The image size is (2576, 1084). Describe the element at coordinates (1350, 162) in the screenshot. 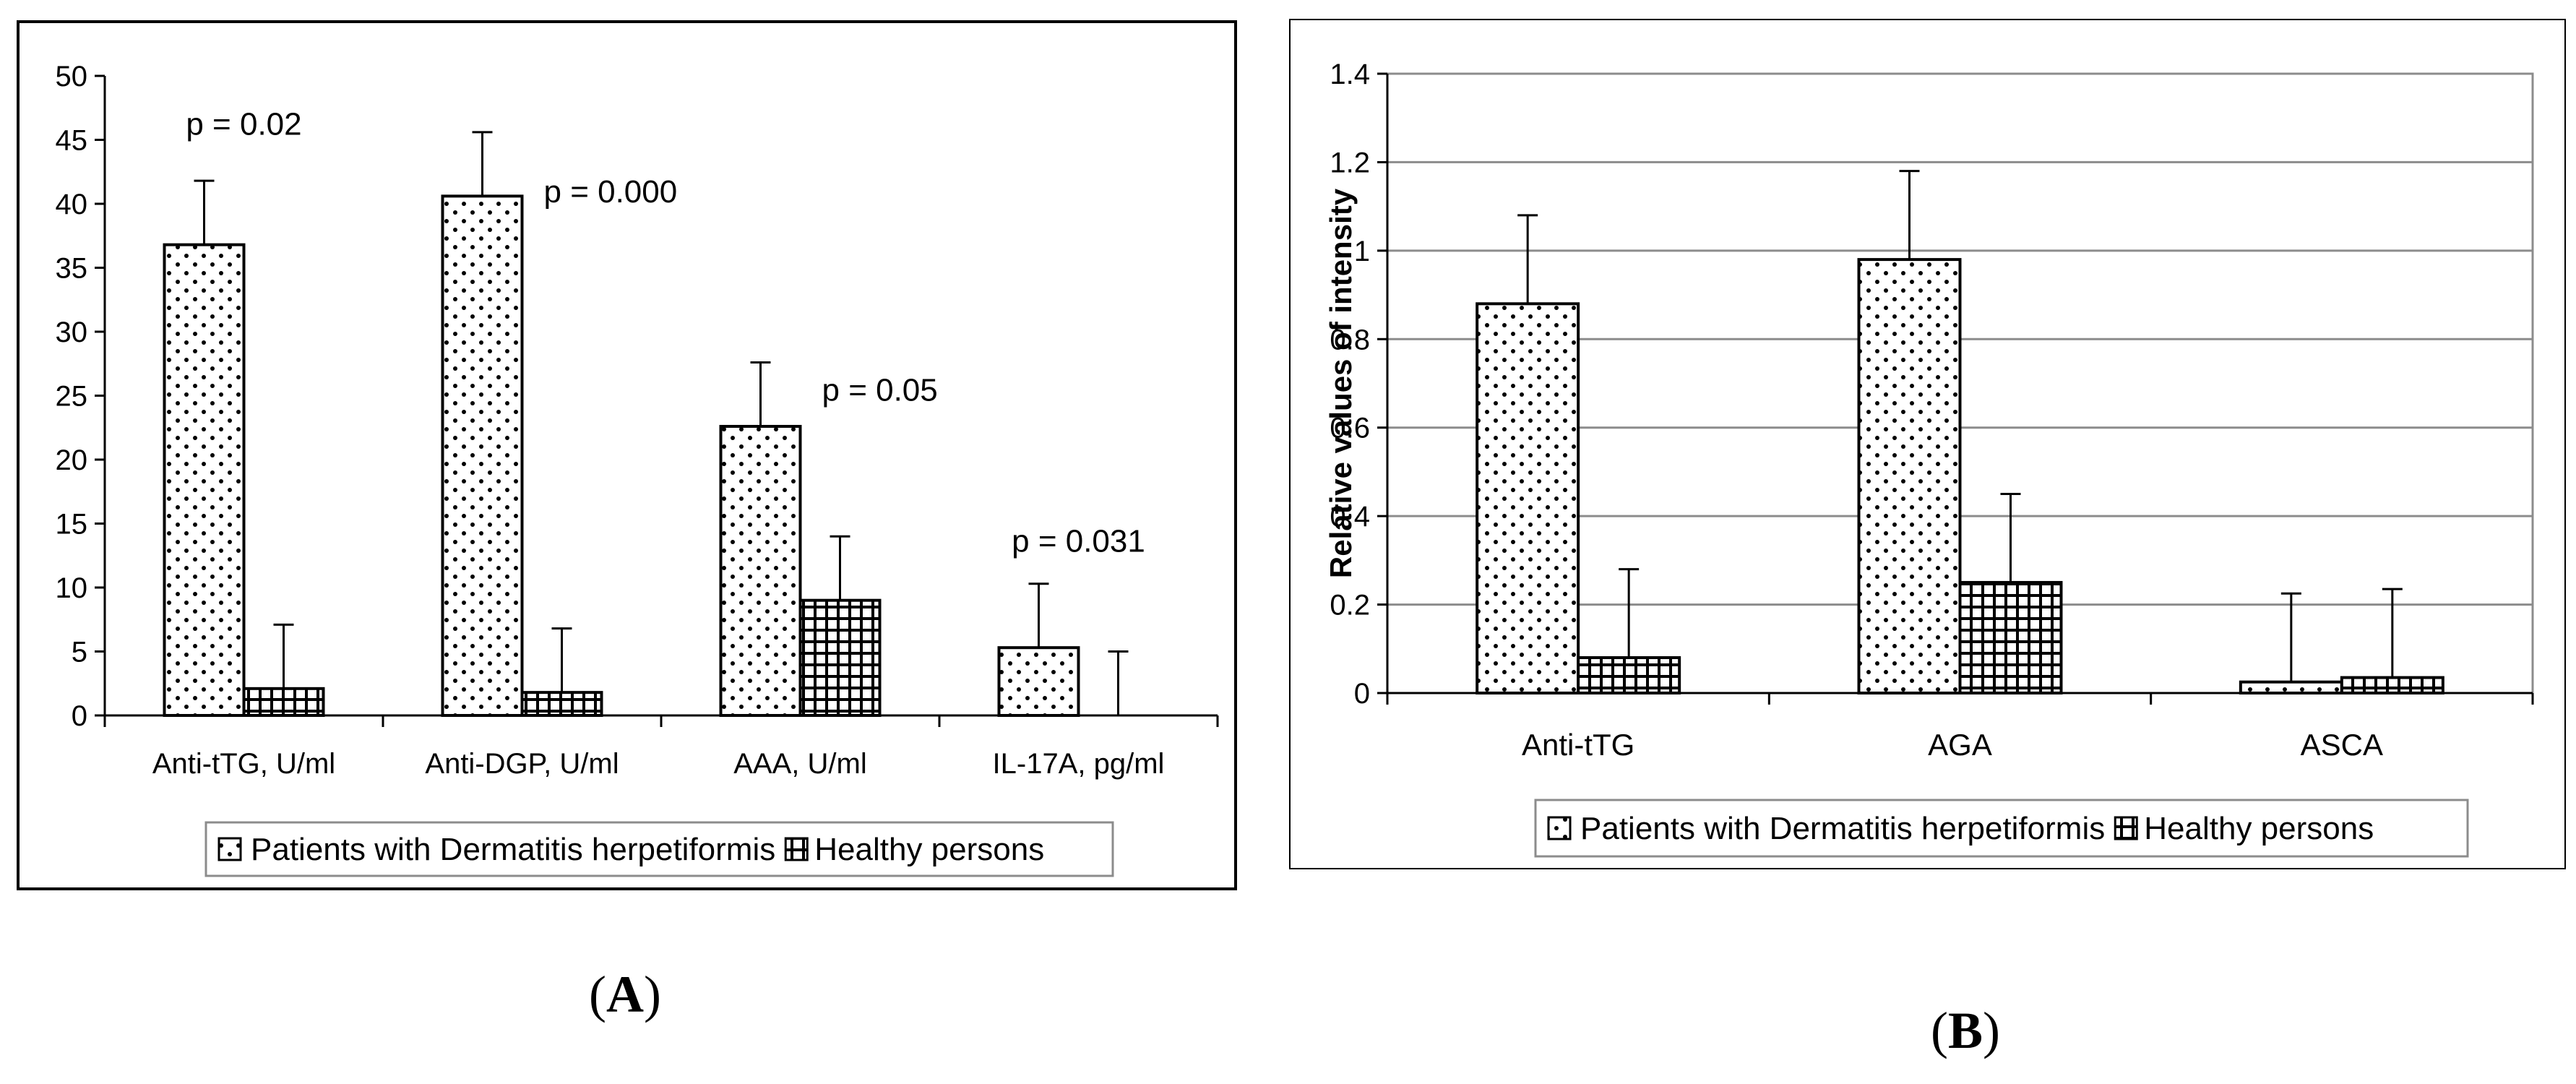

I see `y-tick-label: 1.2` at that location.